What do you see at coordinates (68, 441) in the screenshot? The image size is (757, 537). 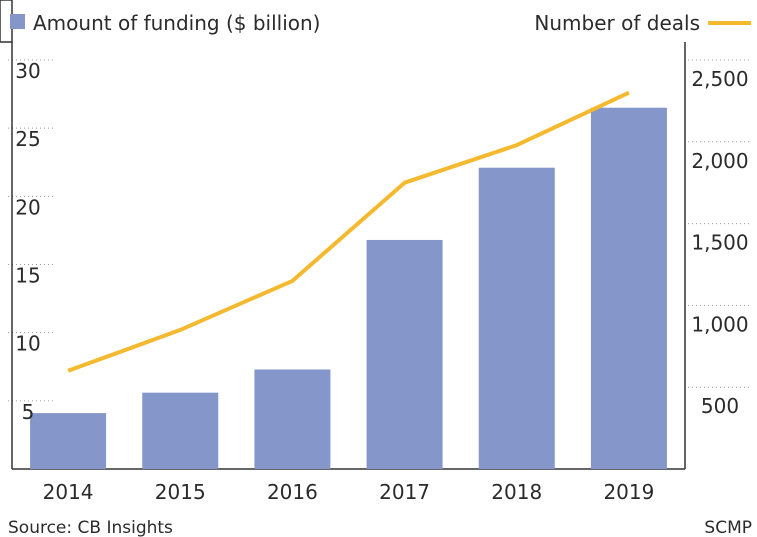 I see `bar-2014` at bounding box center [68, 441].